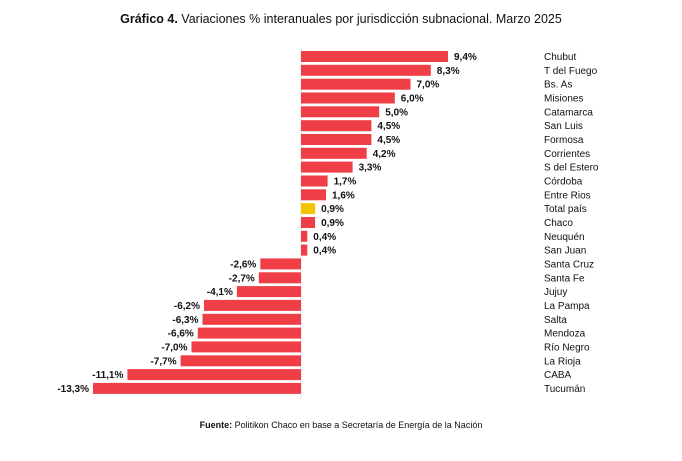 The width and height of the screenshot is (682, 461). Describe the element at coordinates (332, 209) in the screenshot. I see `value-label-11: 0,9%` at that location.